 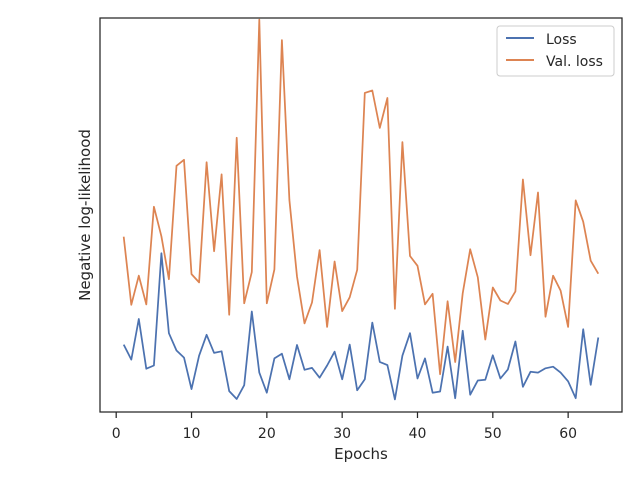 I want to click on x-tick-label: 0, so click(x=116, y=434).